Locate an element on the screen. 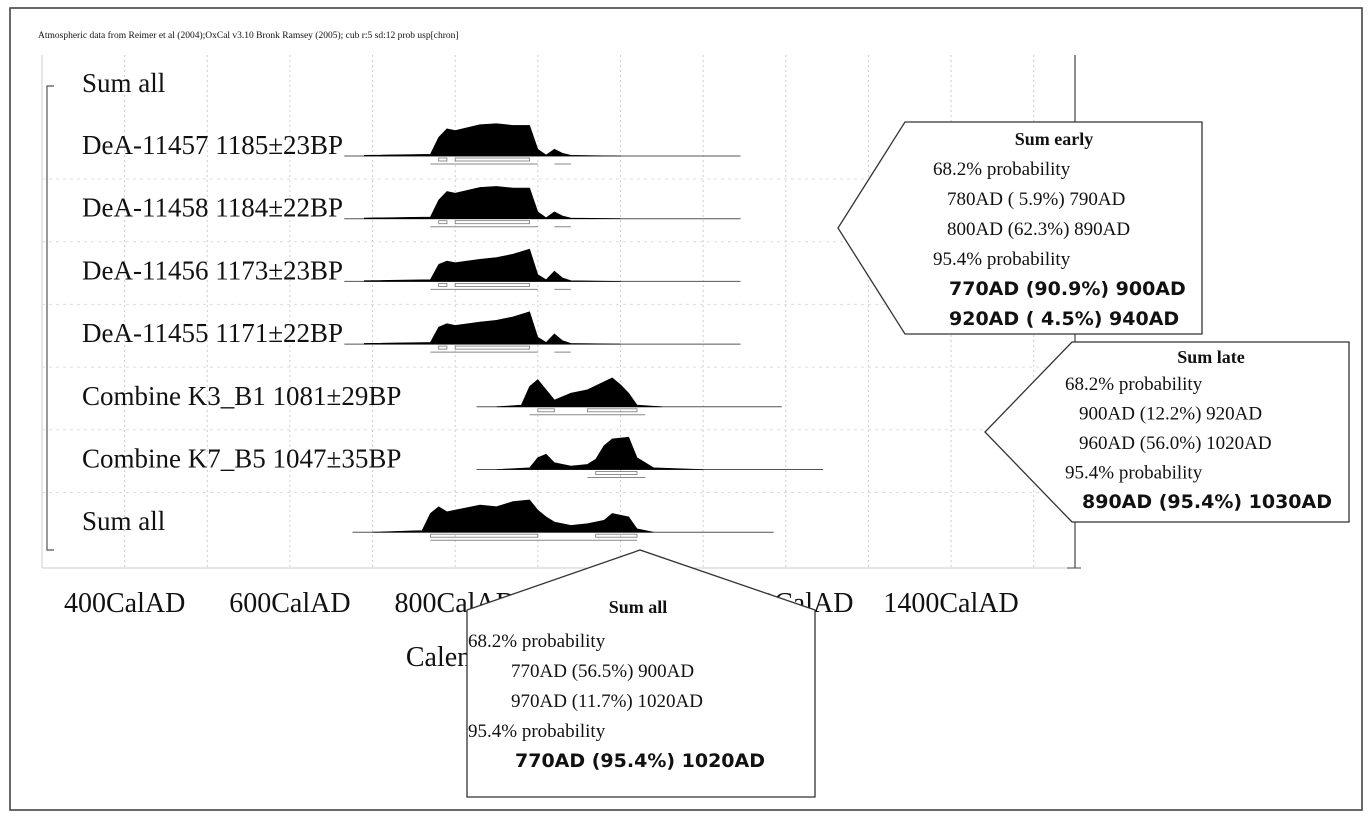 The height and width of the screenshot is (820, 1370). series-area-dea-11458-1184-22bp is located at coordinates (492, 202).